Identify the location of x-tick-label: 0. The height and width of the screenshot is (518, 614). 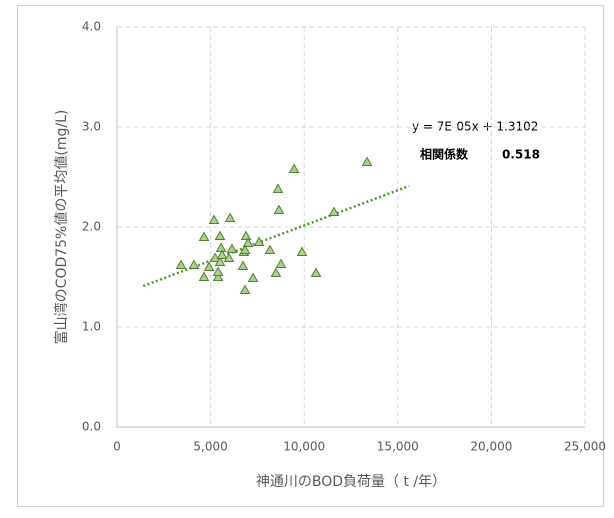
(117, 447).